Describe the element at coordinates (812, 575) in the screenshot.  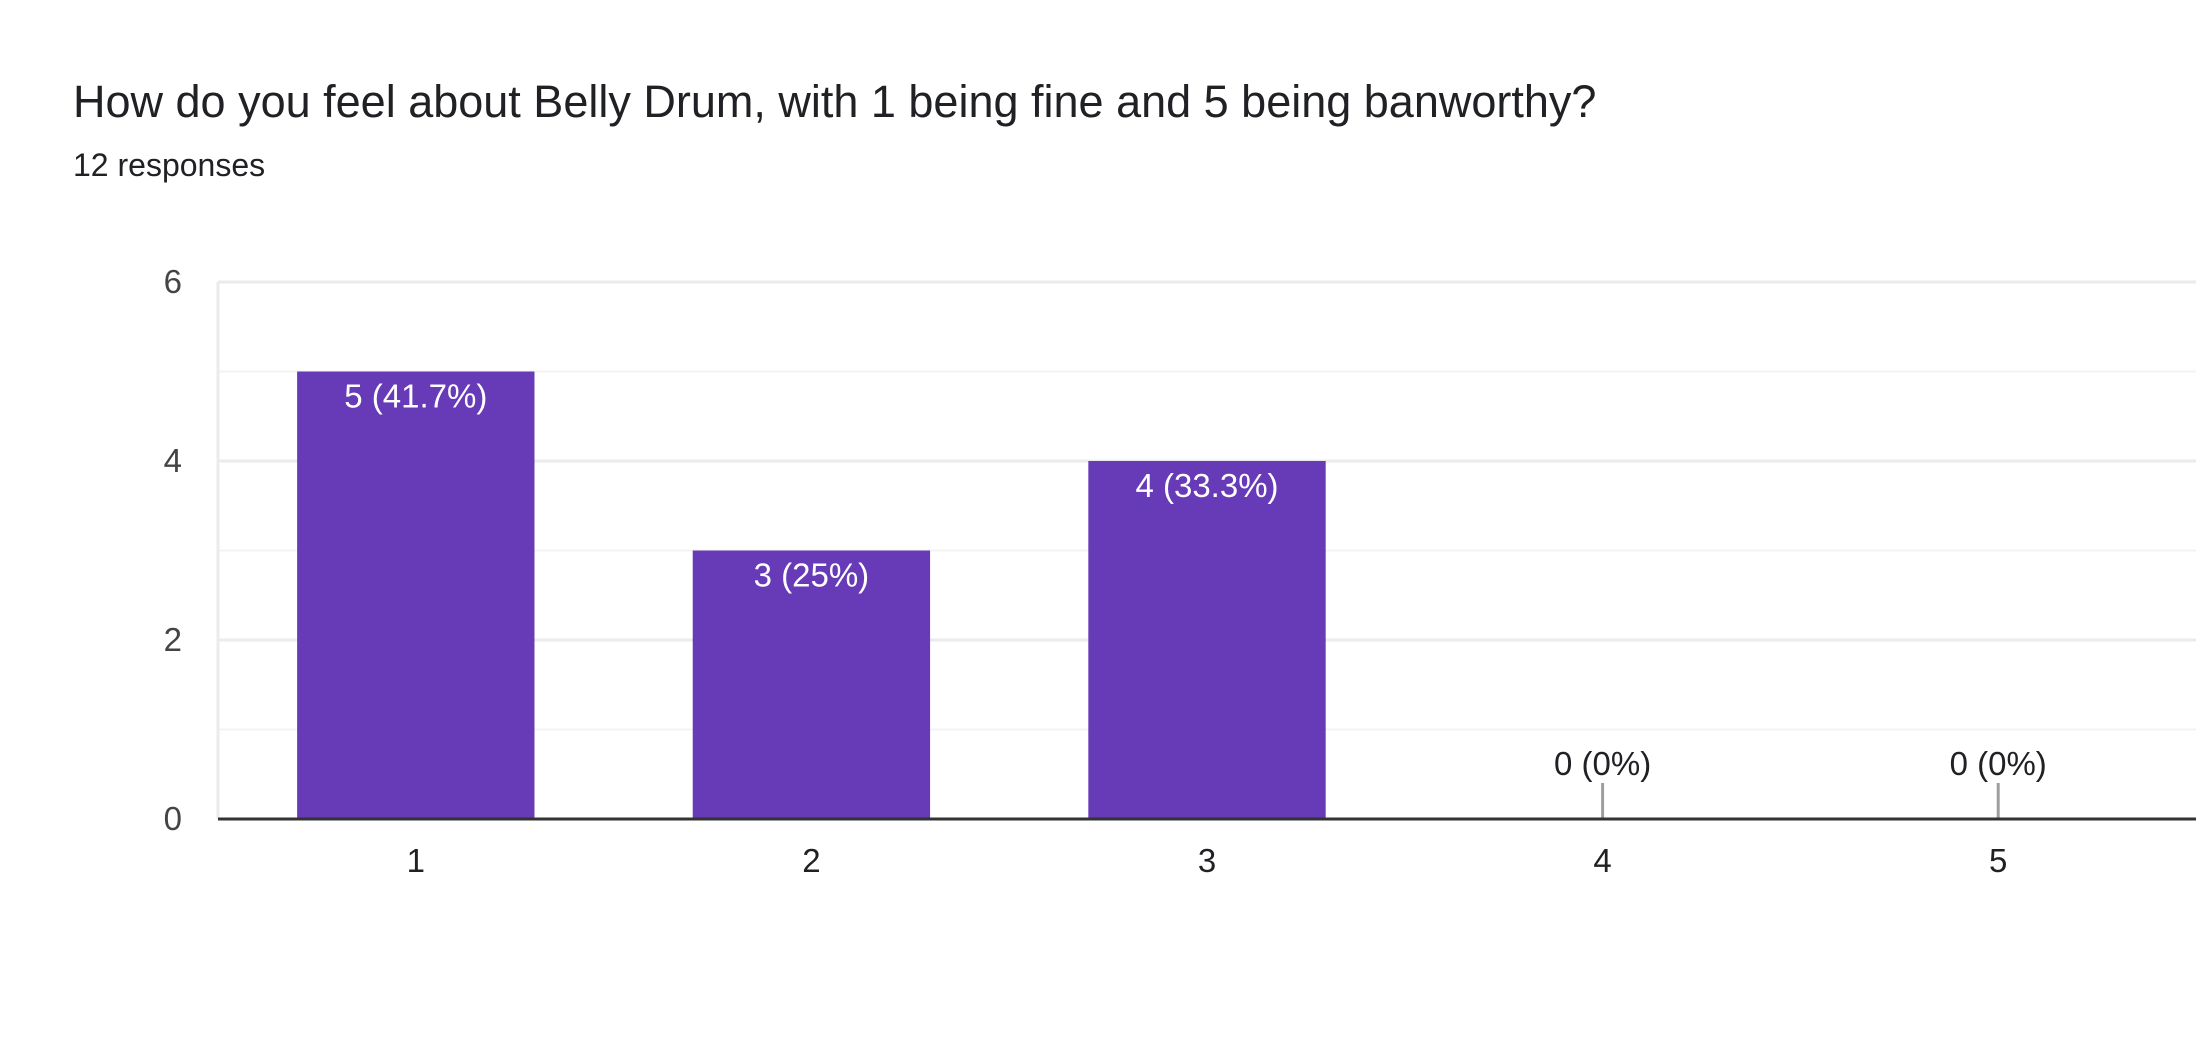
I see `bar-data-label: 3 (25%)` at that location.